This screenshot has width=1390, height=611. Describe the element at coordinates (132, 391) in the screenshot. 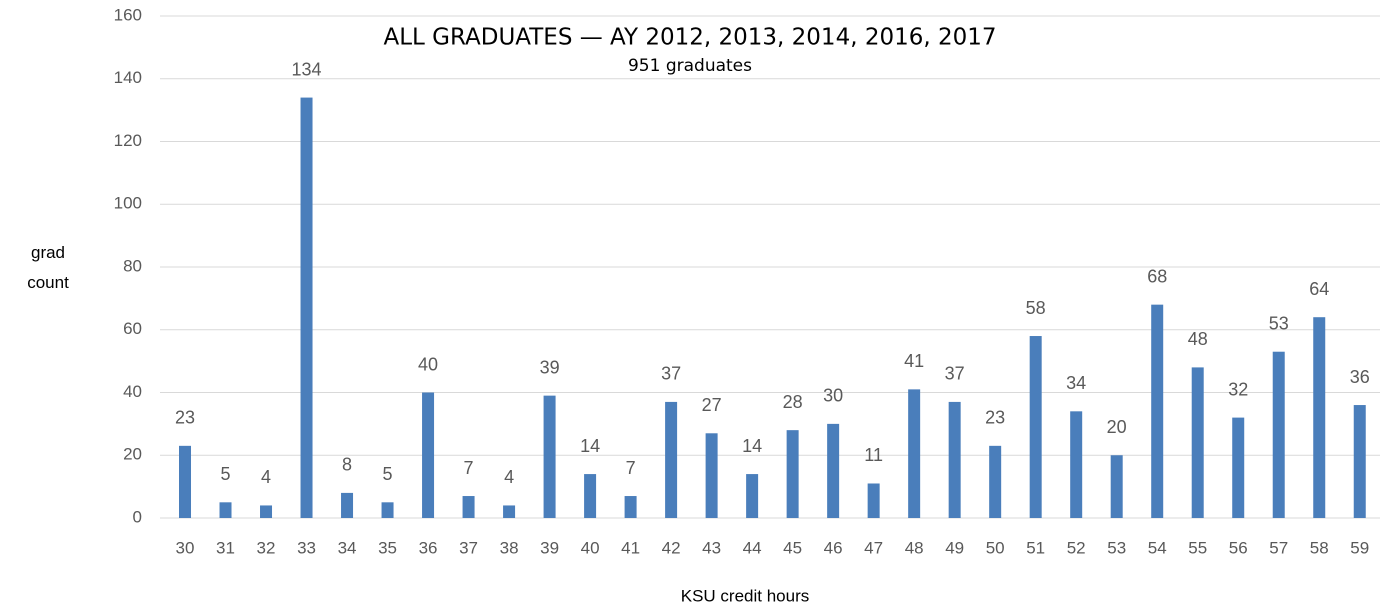

I see `y-tick-label: 40` at that location.